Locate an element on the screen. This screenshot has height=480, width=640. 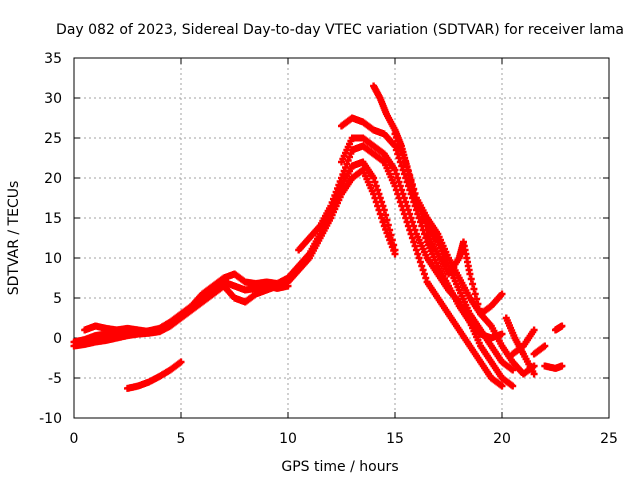
y-tick-label: 35 is located at coordinates (53, 59).